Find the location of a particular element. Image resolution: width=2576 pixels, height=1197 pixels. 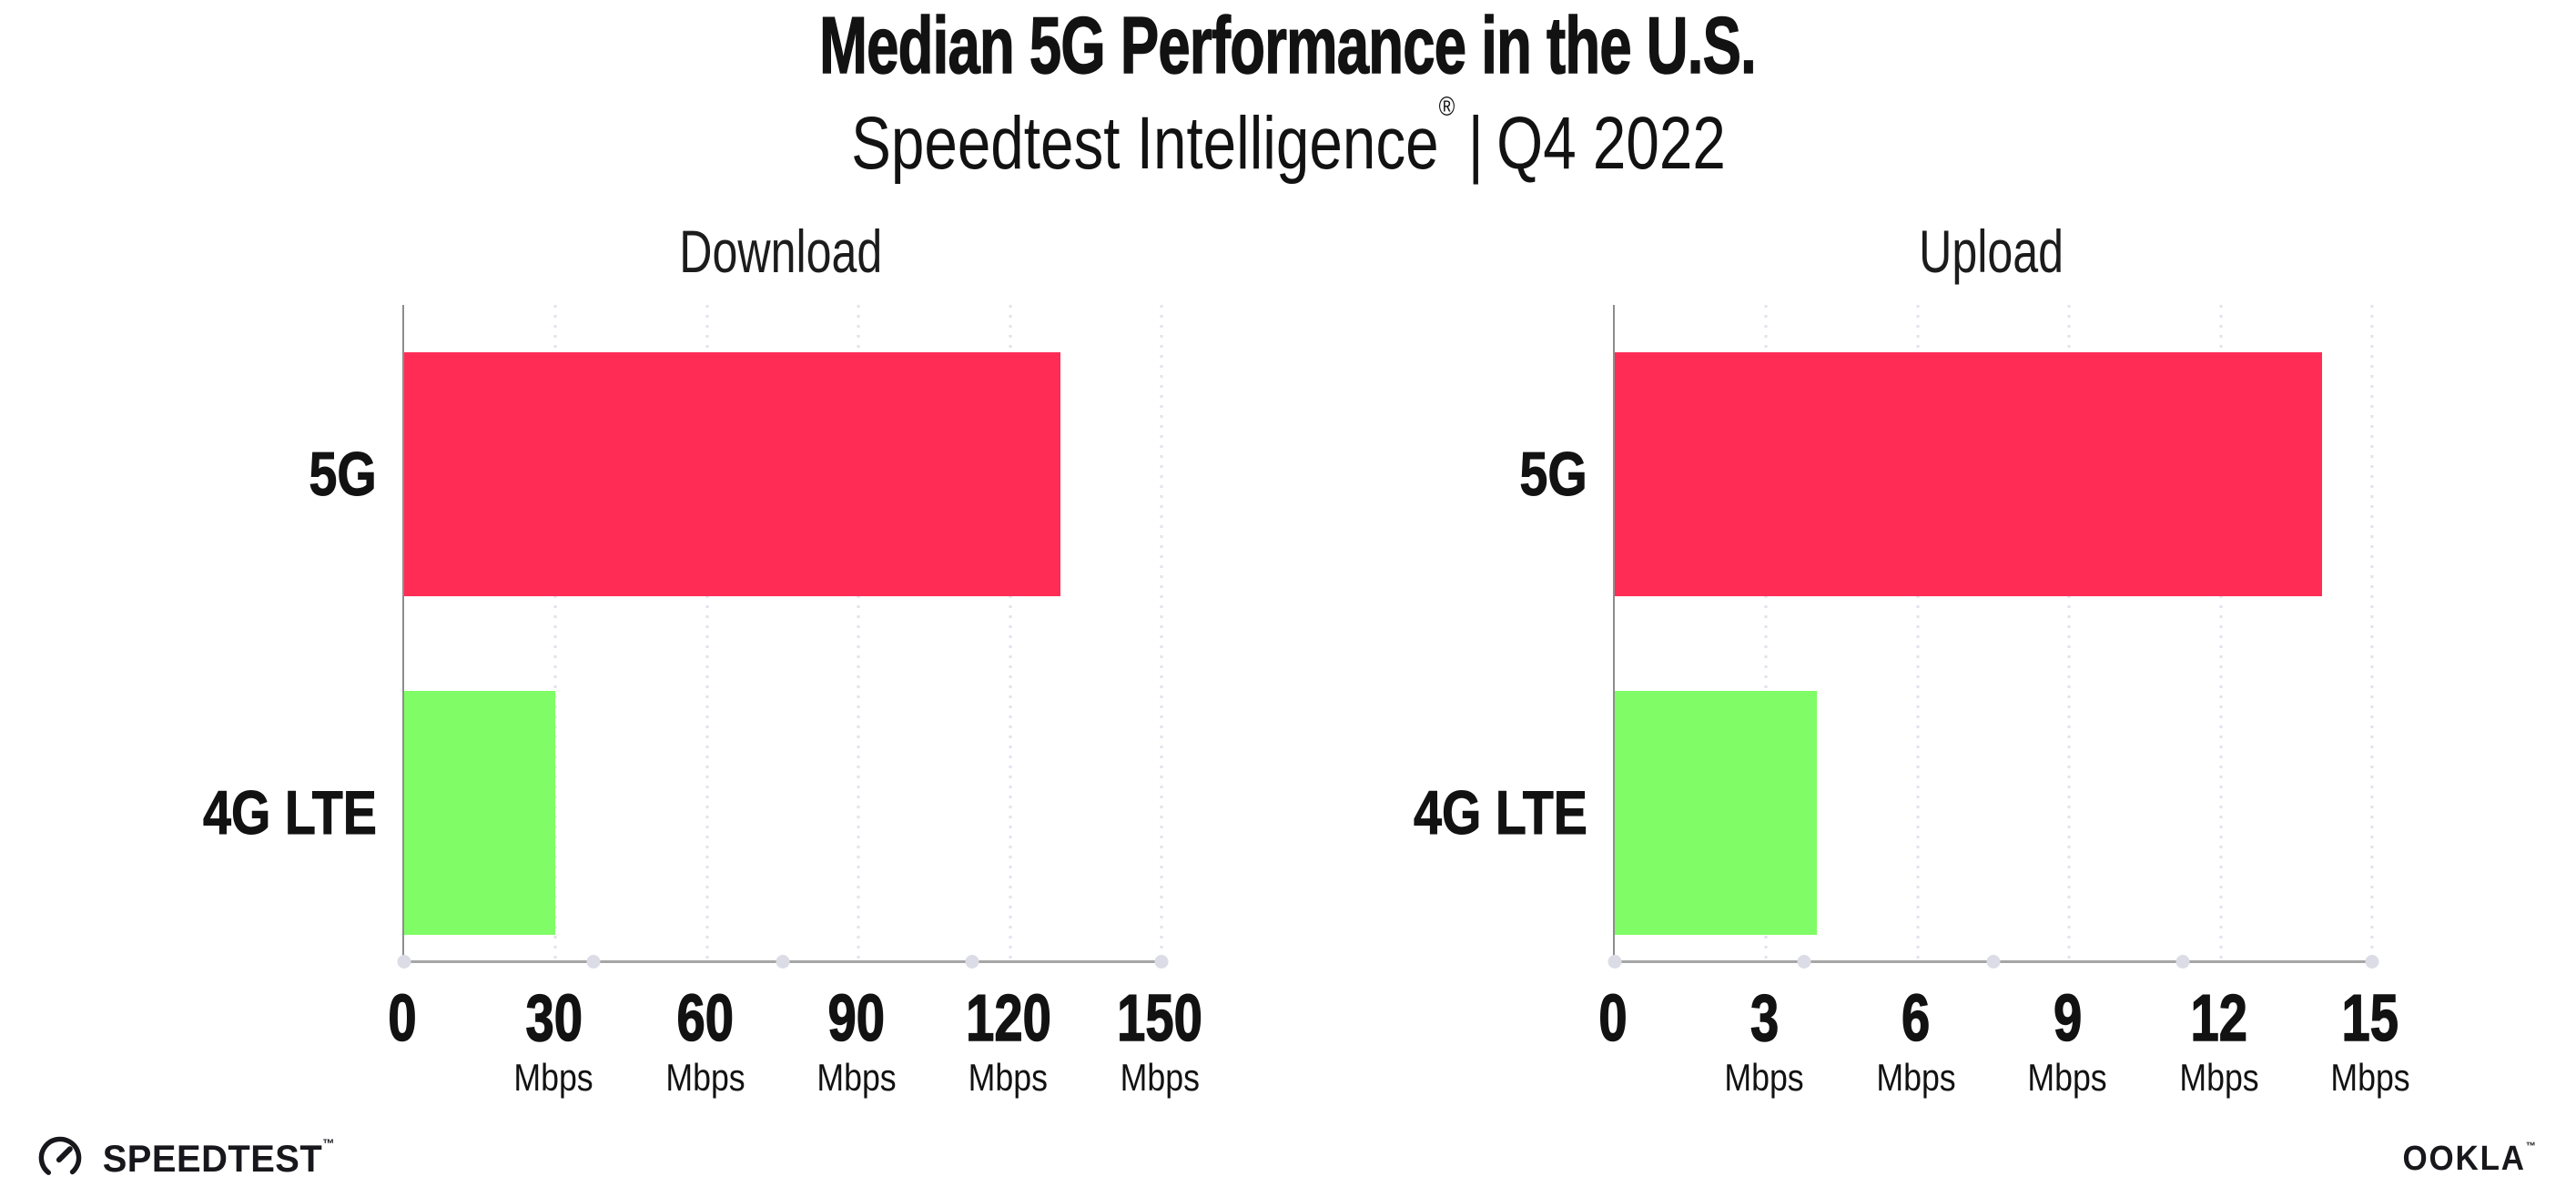

x-tick-3: 3 Mbps is located at coordinates (1764, 1040).